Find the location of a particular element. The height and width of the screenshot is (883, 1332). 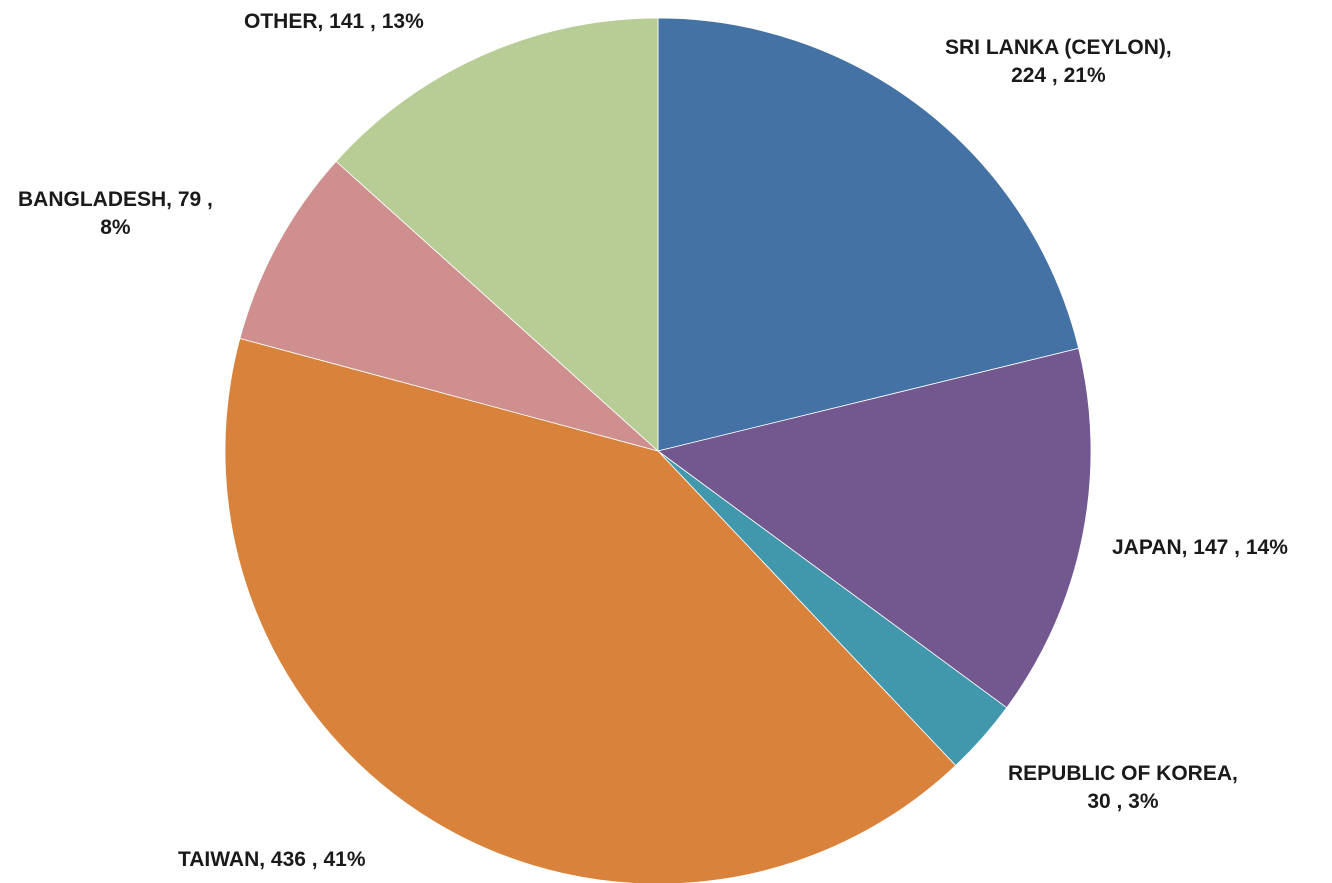

pie-slice-other is located at coordinates (497, 234).